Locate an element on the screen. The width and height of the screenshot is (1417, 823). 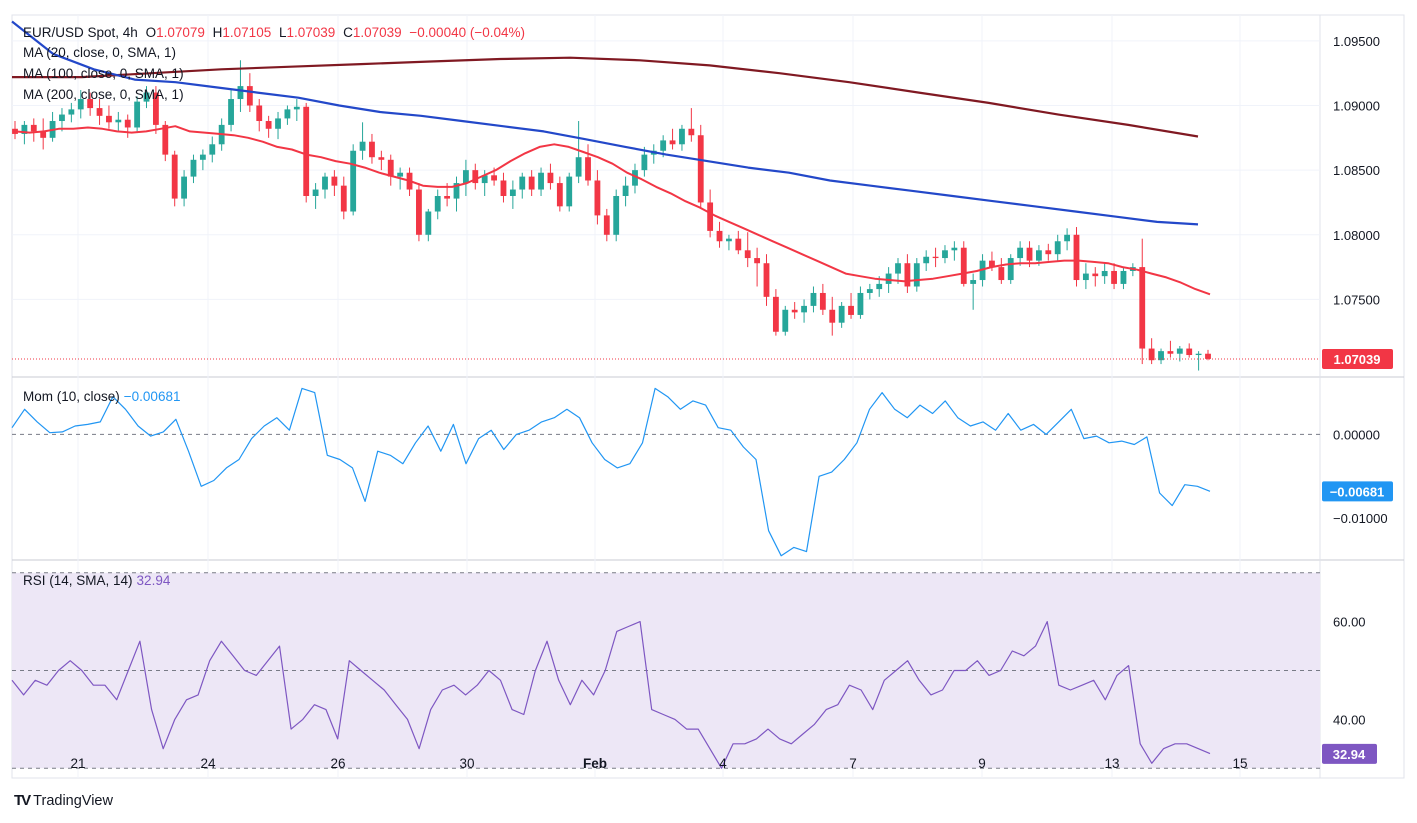
mom-label: Mom (10, close) is located at coordinates (71, 396).